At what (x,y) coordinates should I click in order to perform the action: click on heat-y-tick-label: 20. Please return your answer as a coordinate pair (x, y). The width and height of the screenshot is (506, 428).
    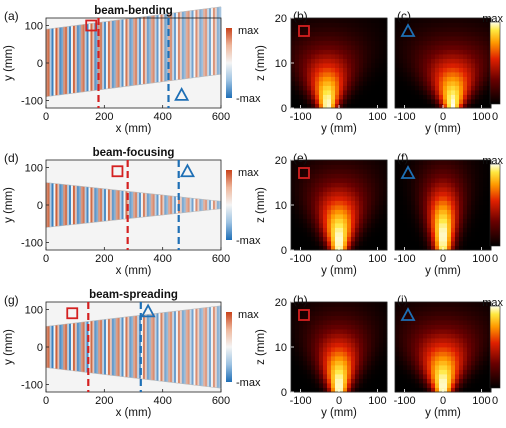
    Looking at the image, I should click on (281, 161).